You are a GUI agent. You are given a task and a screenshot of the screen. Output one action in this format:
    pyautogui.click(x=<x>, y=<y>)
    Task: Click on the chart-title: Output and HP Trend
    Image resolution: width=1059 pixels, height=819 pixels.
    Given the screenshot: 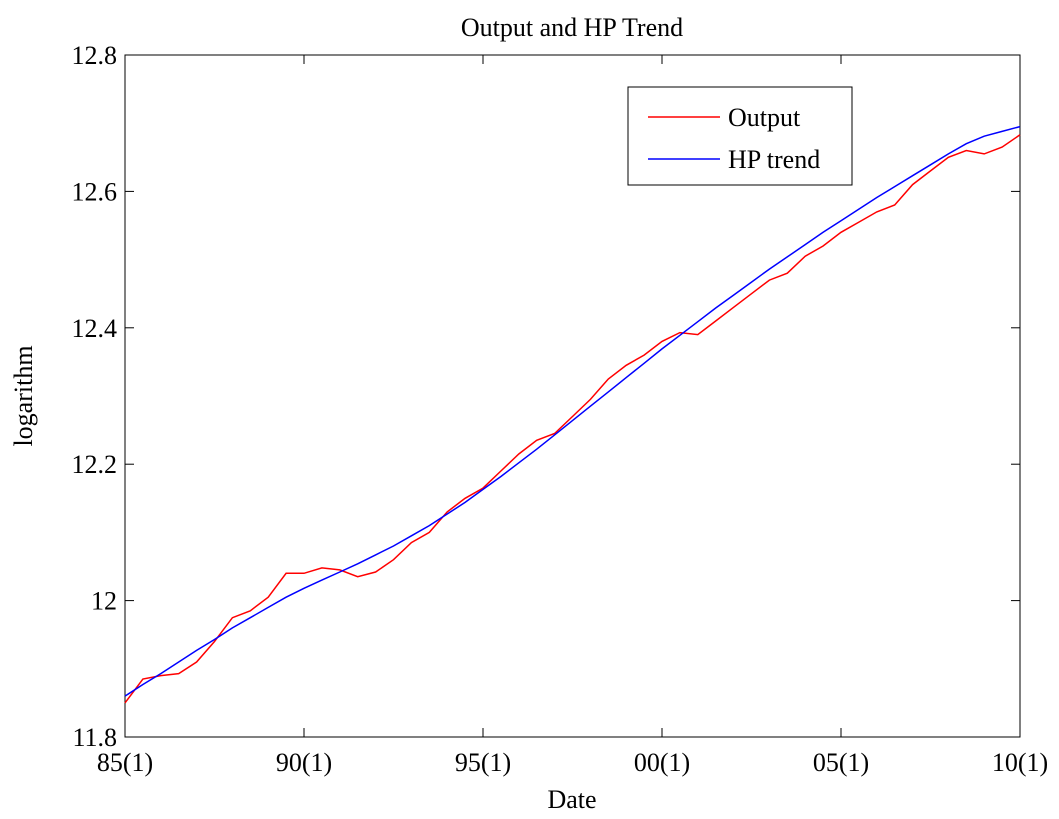 What is the action you would take?
    pyautogui.click(x=572, y=27)
    